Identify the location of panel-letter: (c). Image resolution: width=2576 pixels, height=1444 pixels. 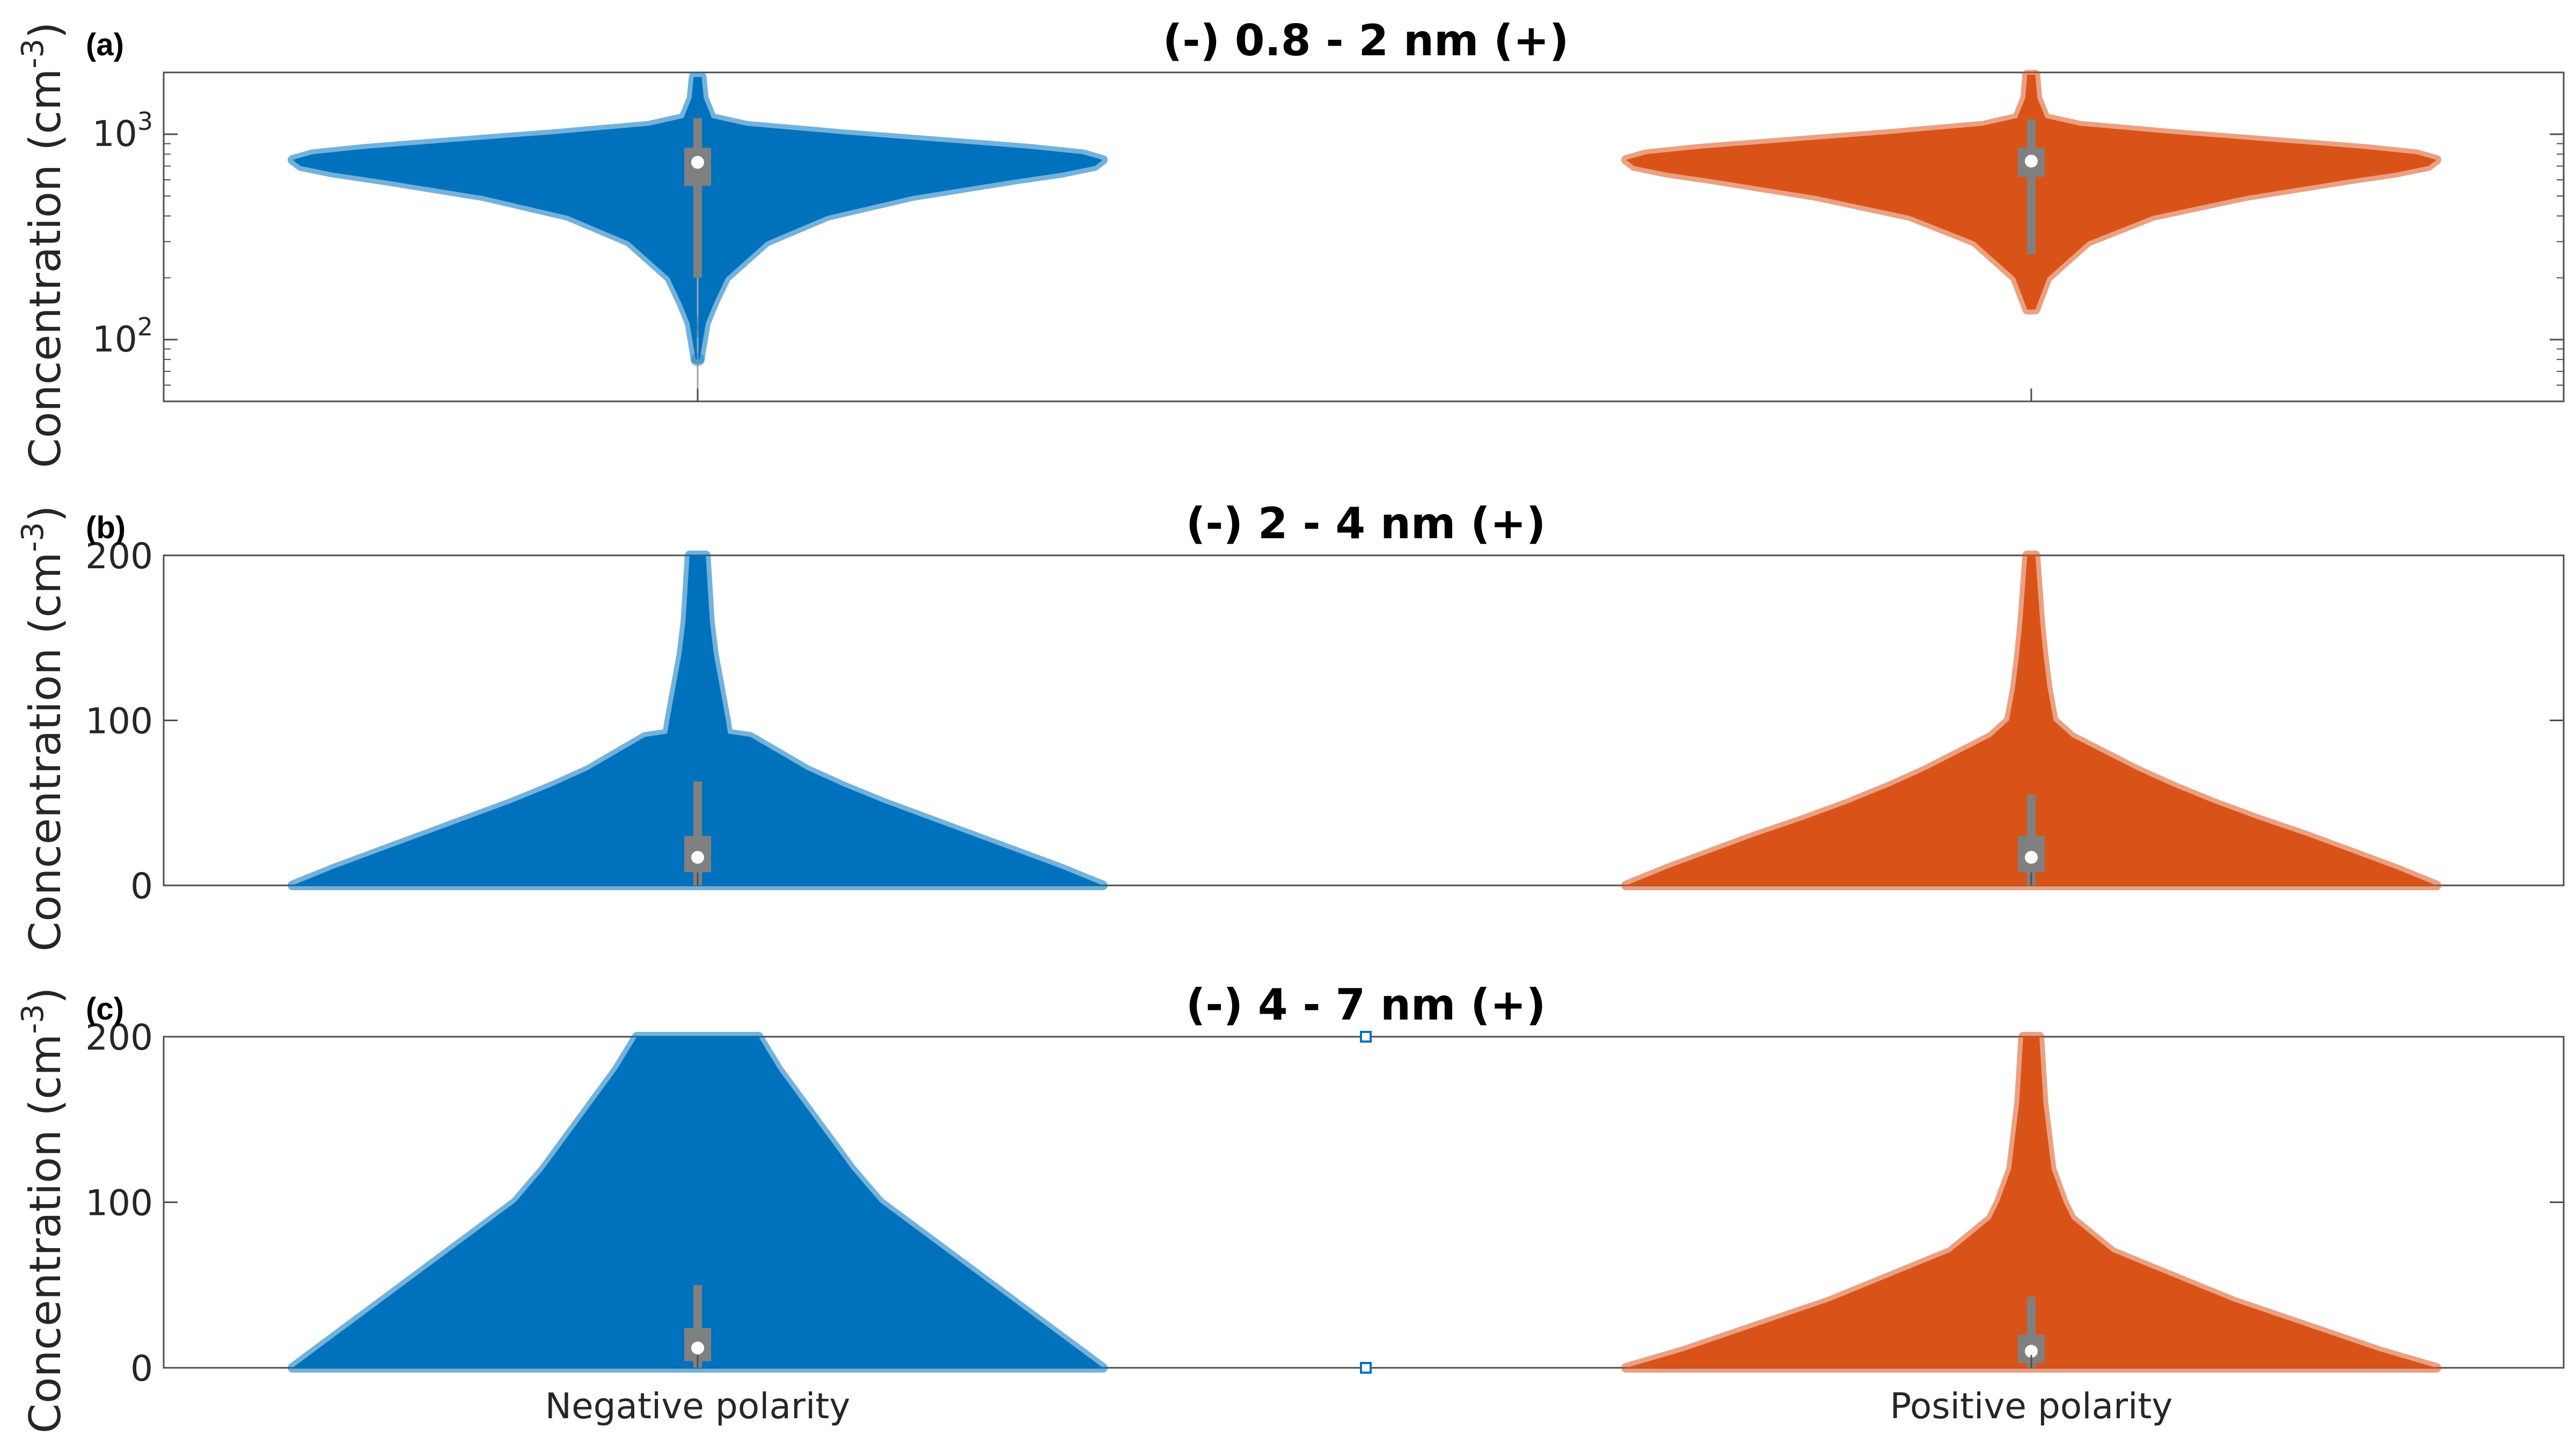
(105, 1009).